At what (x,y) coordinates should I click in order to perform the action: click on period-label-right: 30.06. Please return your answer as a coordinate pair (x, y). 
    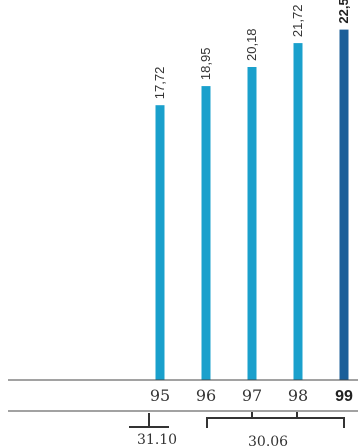
    Looking at the image, I should click on (268, 440).